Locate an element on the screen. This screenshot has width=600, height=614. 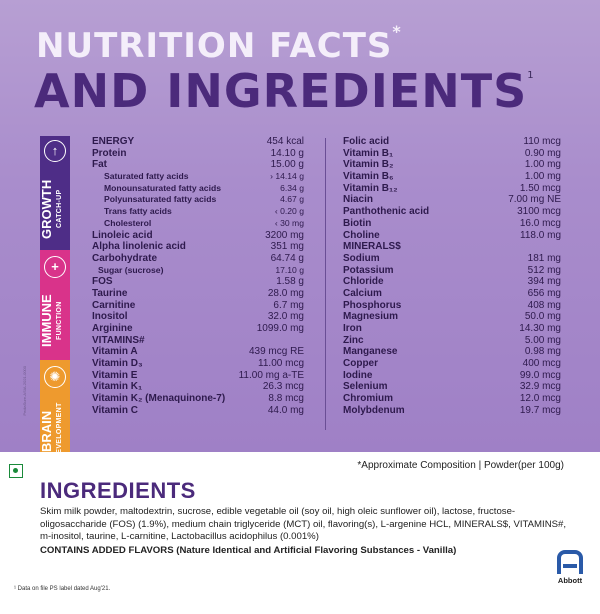
immune-label: IMMUNE FUNCTION is located at coordinates (51, 321).